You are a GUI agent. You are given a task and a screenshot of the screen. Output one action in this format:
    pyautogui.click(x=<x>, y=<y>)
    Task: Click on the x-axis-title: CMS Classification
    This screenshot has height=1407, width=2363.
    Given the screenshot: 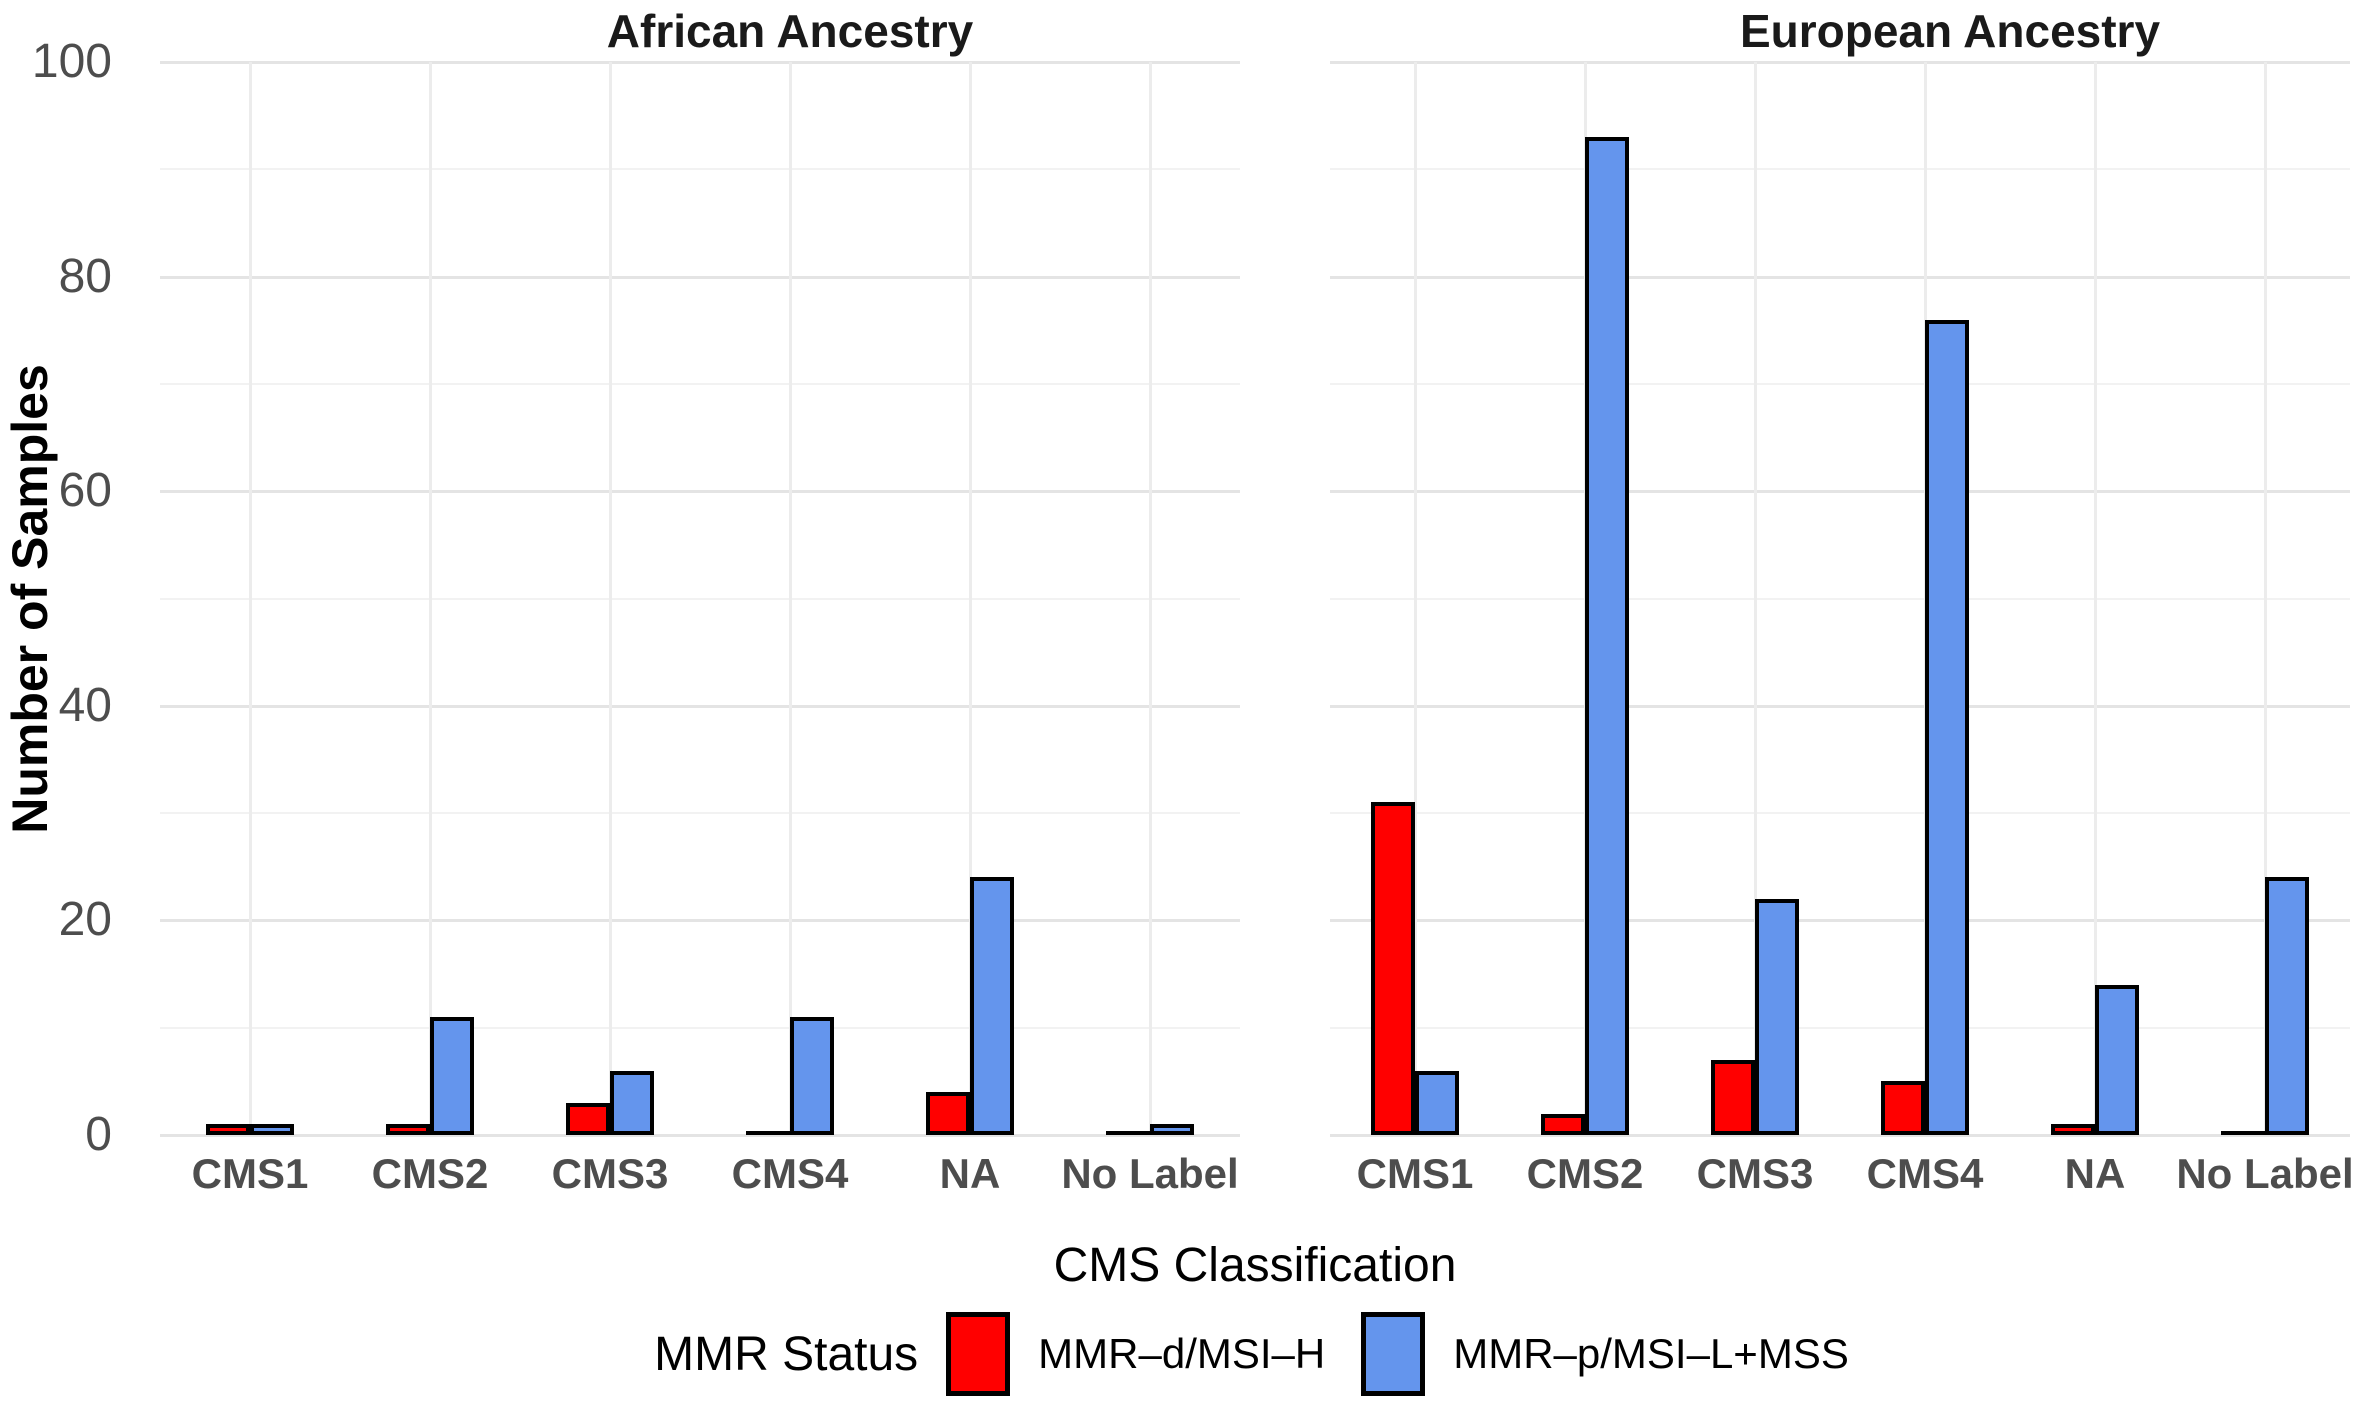 What is the action you would take?
    pyautogui.click(x=1255, y=1265)
    